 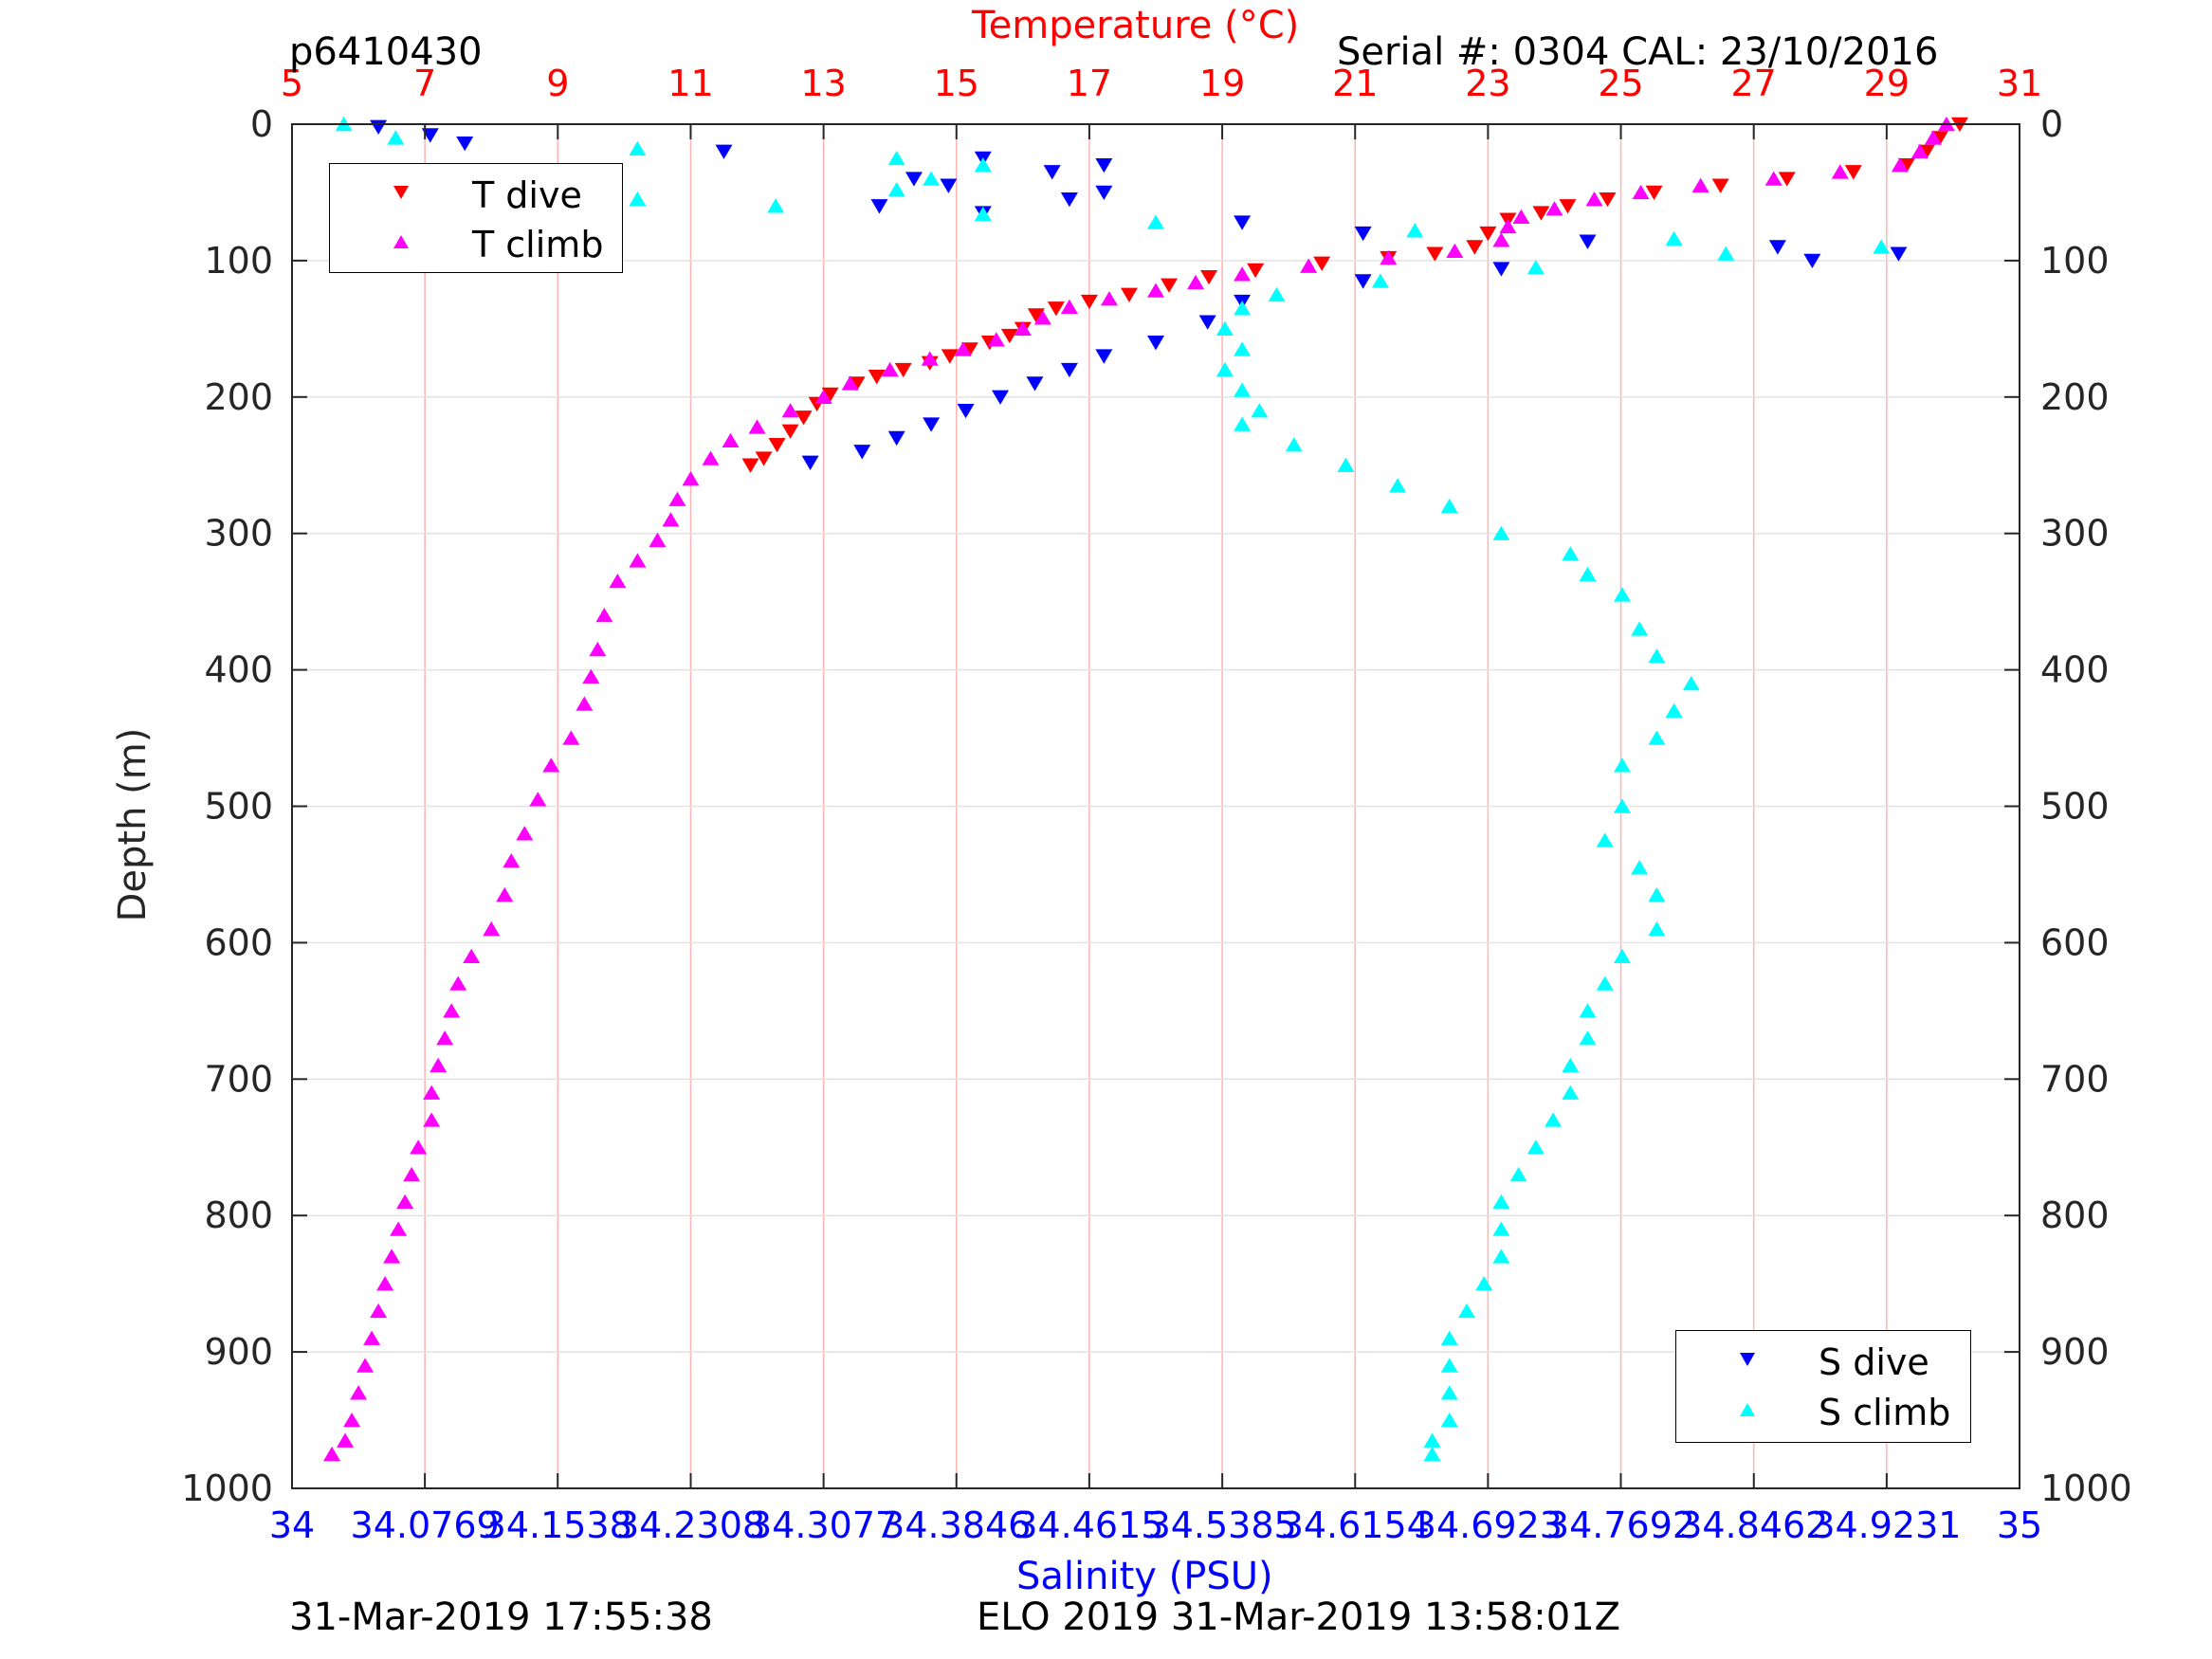 What do you see at coordinates (1638, 52) in the screenshot?
I see `serial-cal-label: Serial #: 0304 CAL: 23/10/2016` at bounding box center [1638, 52].